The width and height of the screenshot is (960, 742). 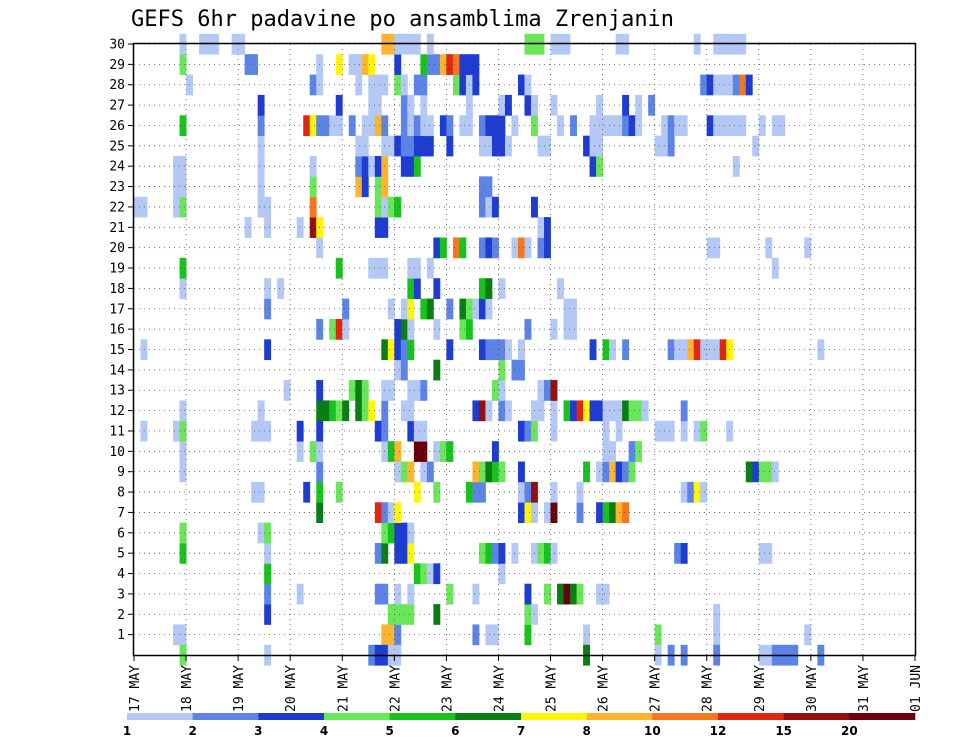 What do you see at coordinates (117, 85) in the screenshot?
I see `y-tick-label: 28` at bounding box center [117, 85].